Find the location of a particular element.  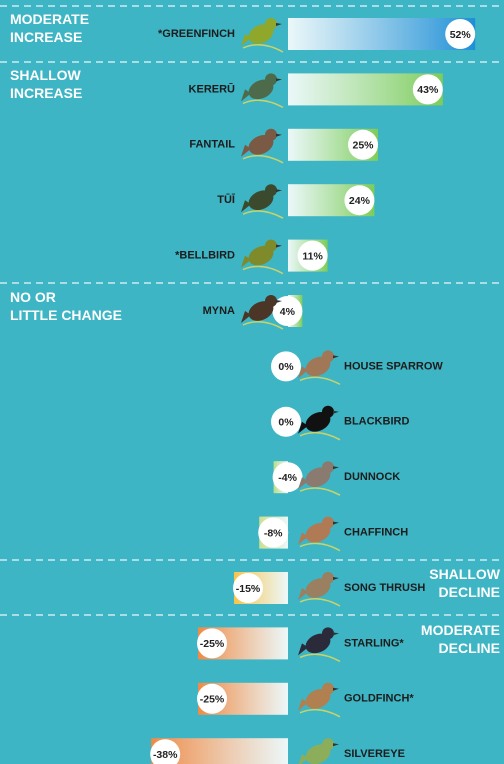

value-label: 0% is located at coordinates (286, 367).